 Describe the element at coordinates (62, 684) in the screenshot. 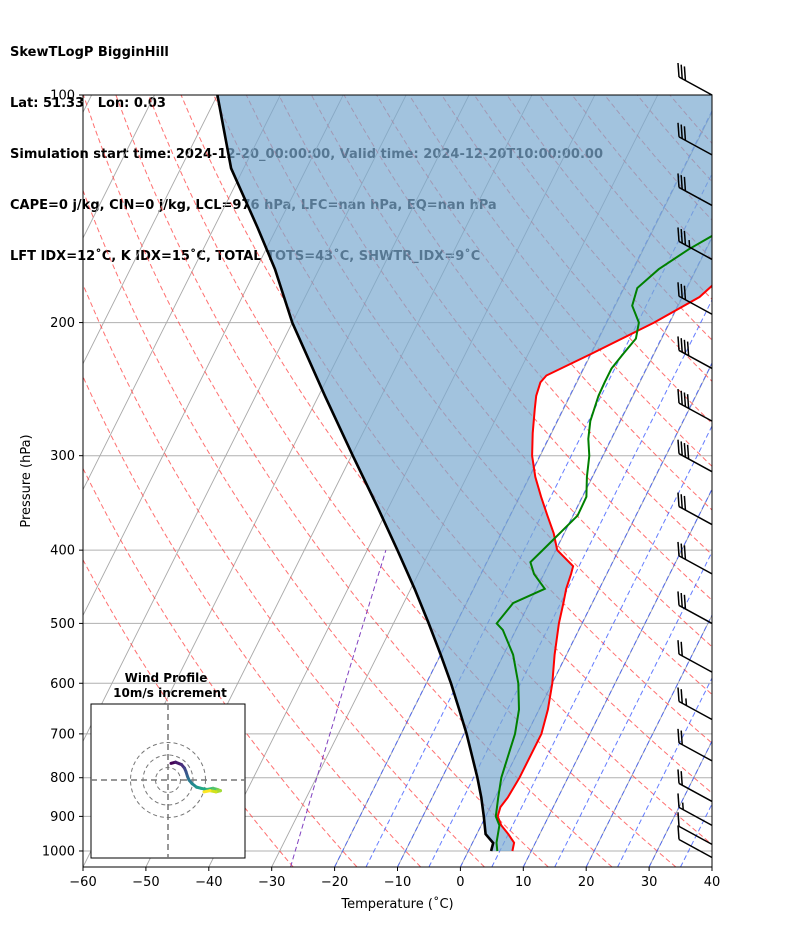

I see `y-tick-label: 600` at that location.